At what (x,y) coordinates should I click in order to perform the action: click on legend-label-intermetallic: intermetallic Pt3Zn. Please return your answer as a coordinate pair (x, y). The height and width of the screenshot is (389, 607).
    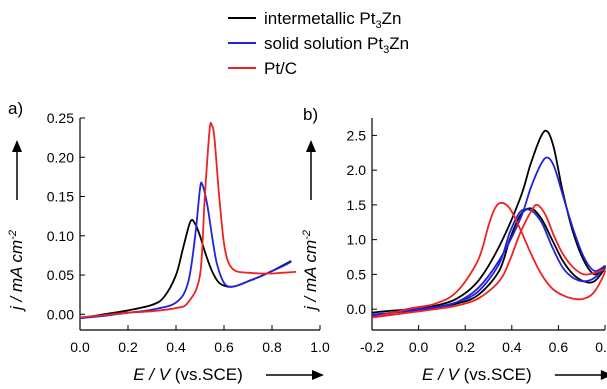
    Looking at the image, I should click on (332, 20).